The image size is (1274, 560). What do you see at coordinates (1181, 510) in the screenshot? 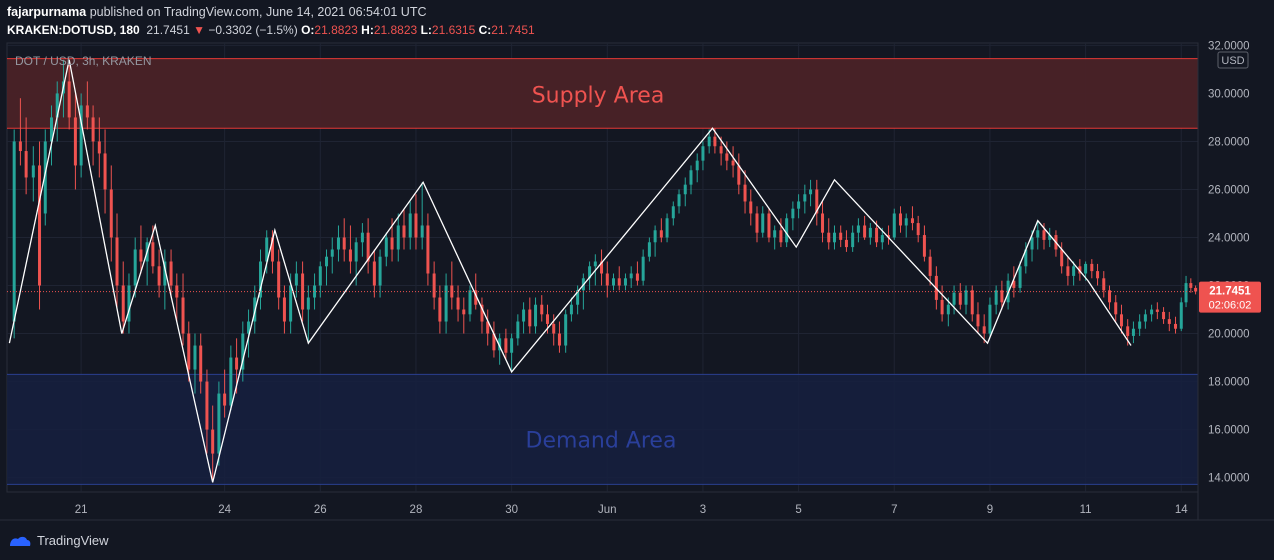
I see `x-tick-label: 14` at bounding box center [1181, 510].